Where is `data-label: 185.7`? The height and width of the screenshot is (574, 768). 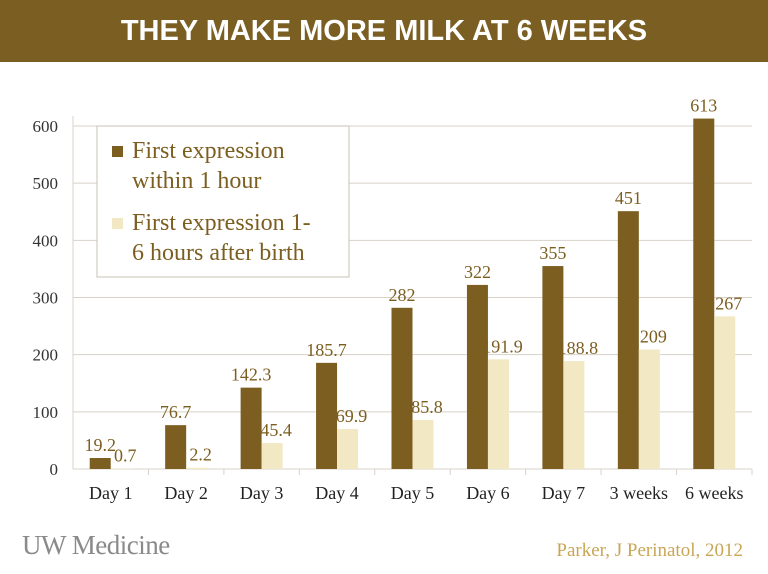
data-label: 185.7 is located at coordinates (326, 350).